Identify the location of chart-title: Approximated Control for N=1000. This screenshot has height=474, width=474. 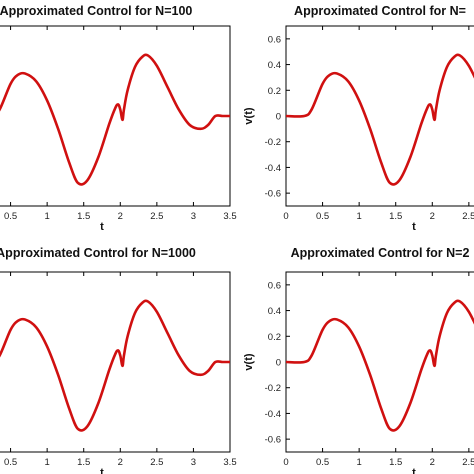
(98, 253).